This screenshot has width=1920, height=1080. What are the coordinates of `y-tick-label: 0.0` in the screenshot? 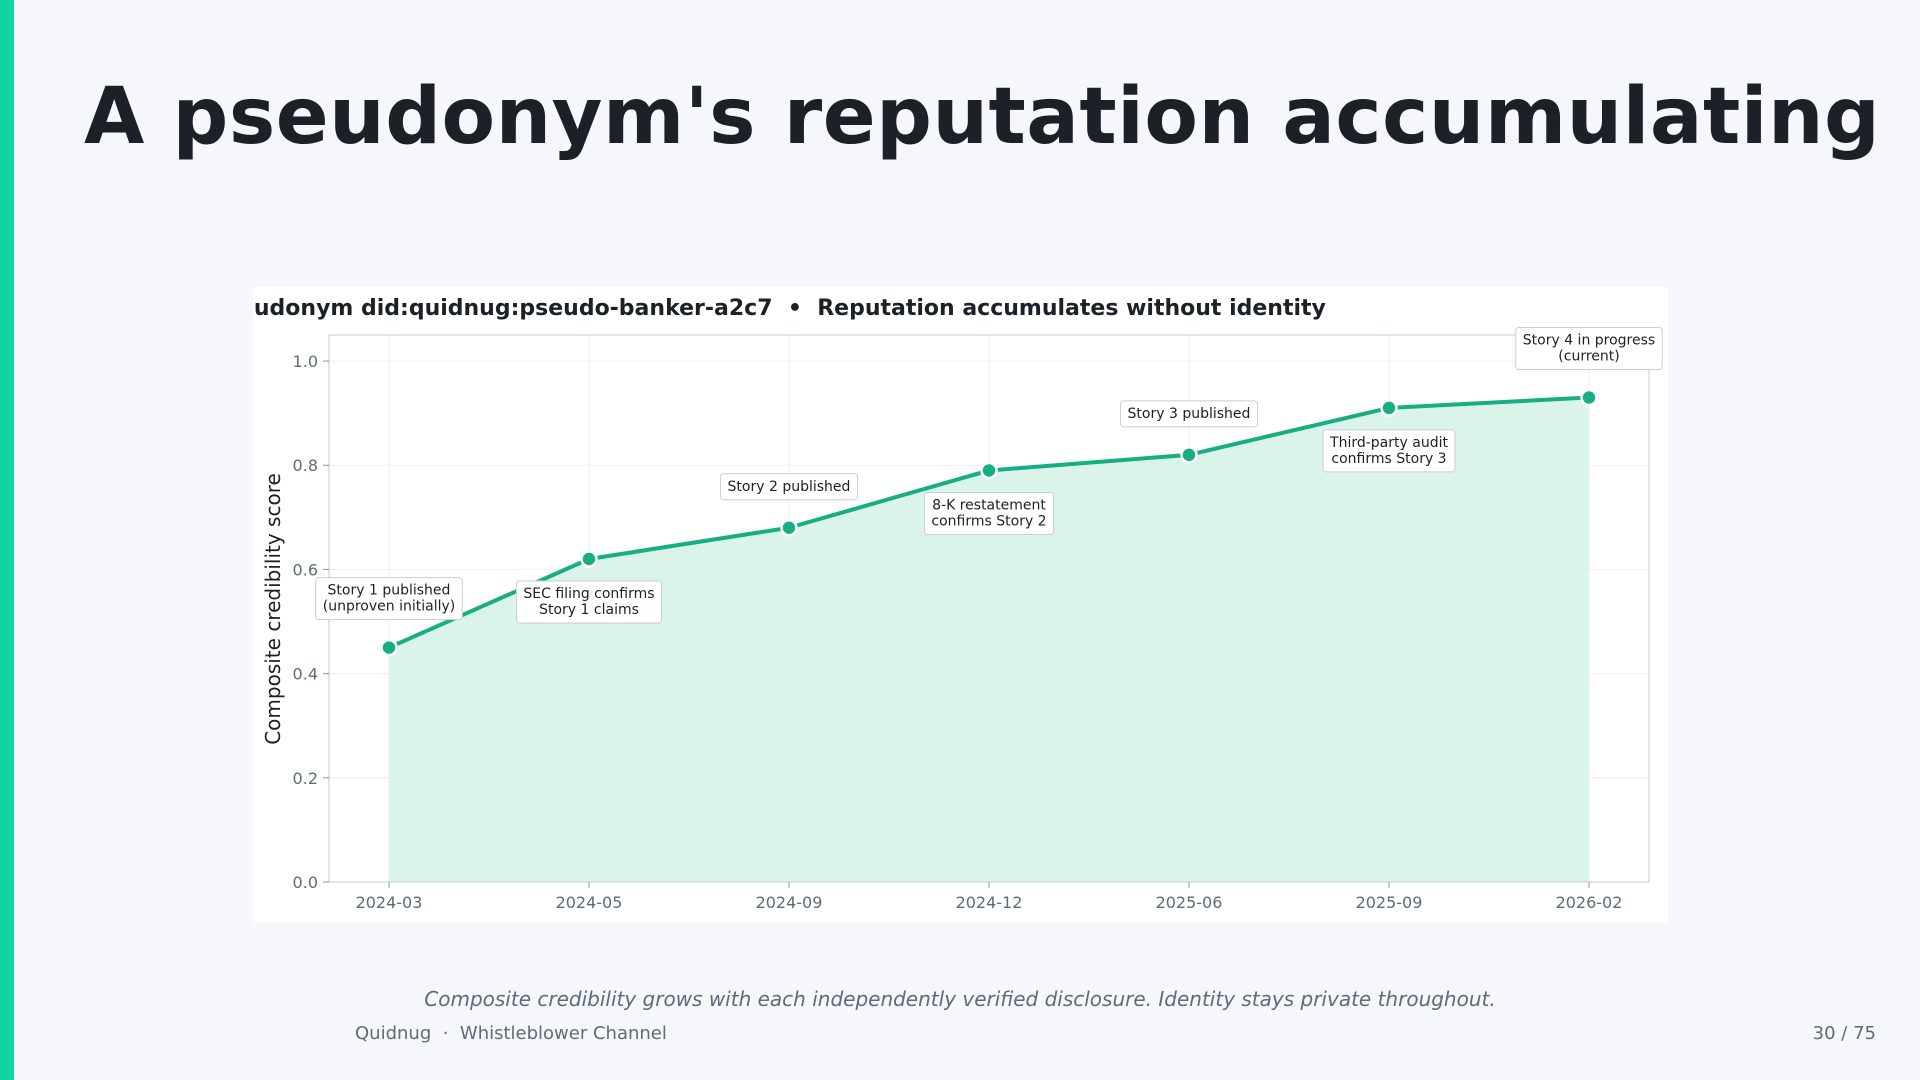 It's located at (305, 882).